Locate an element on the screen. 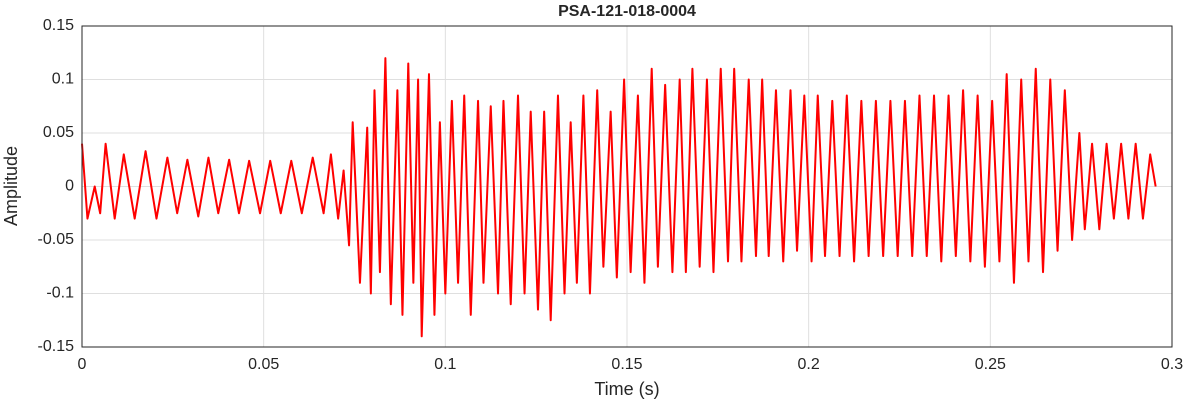  x-tick-label: 0.15 is located at coordinates (626, 364).